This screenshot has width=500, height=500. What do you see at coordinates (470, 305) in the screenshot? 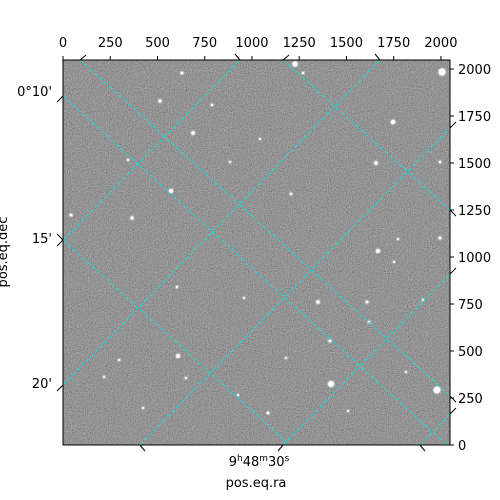
I see `y-tick-label: 750` at bounding box center [470, 305].